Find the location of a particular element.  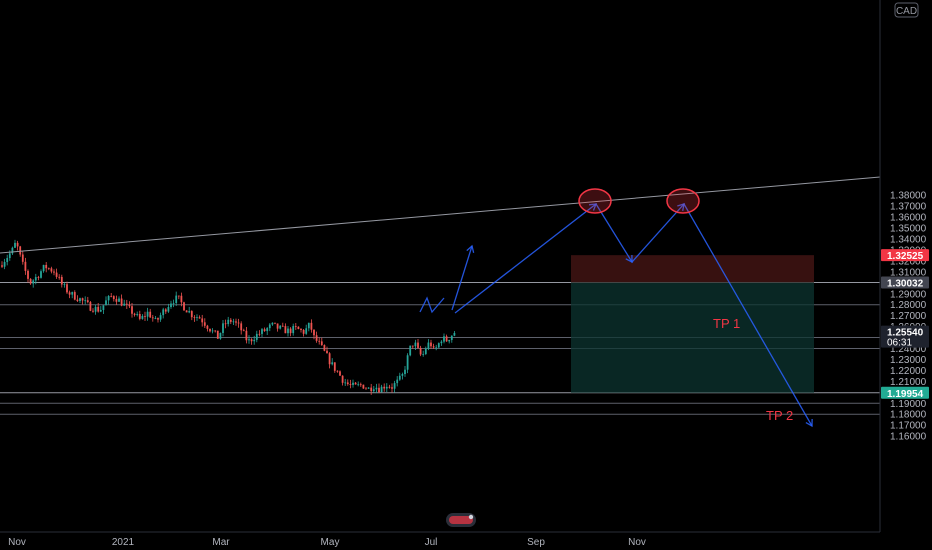

candles is located at coordinates (228, 317).